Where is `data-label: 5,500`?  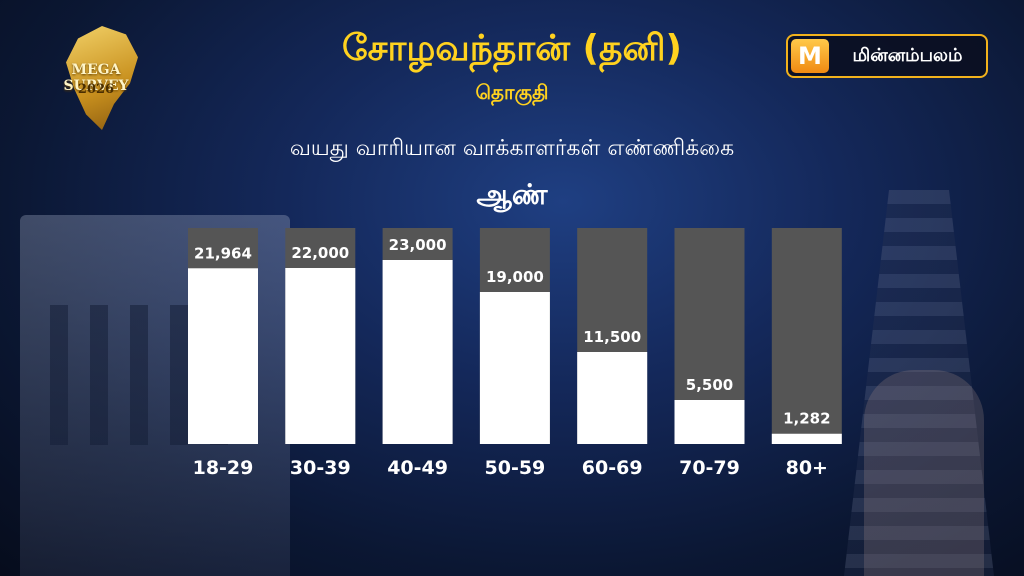
data-label: 5,500 is located at coordinates (709, 385).